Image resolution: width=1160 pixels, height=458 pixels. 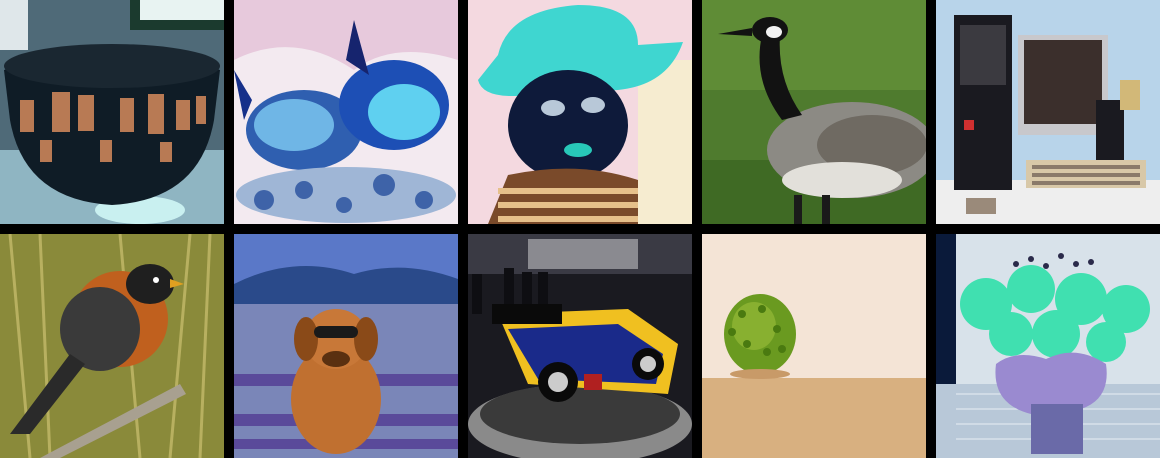 I want to click on tile-child-in-cowboy-hat, so click(x=580, y=112).